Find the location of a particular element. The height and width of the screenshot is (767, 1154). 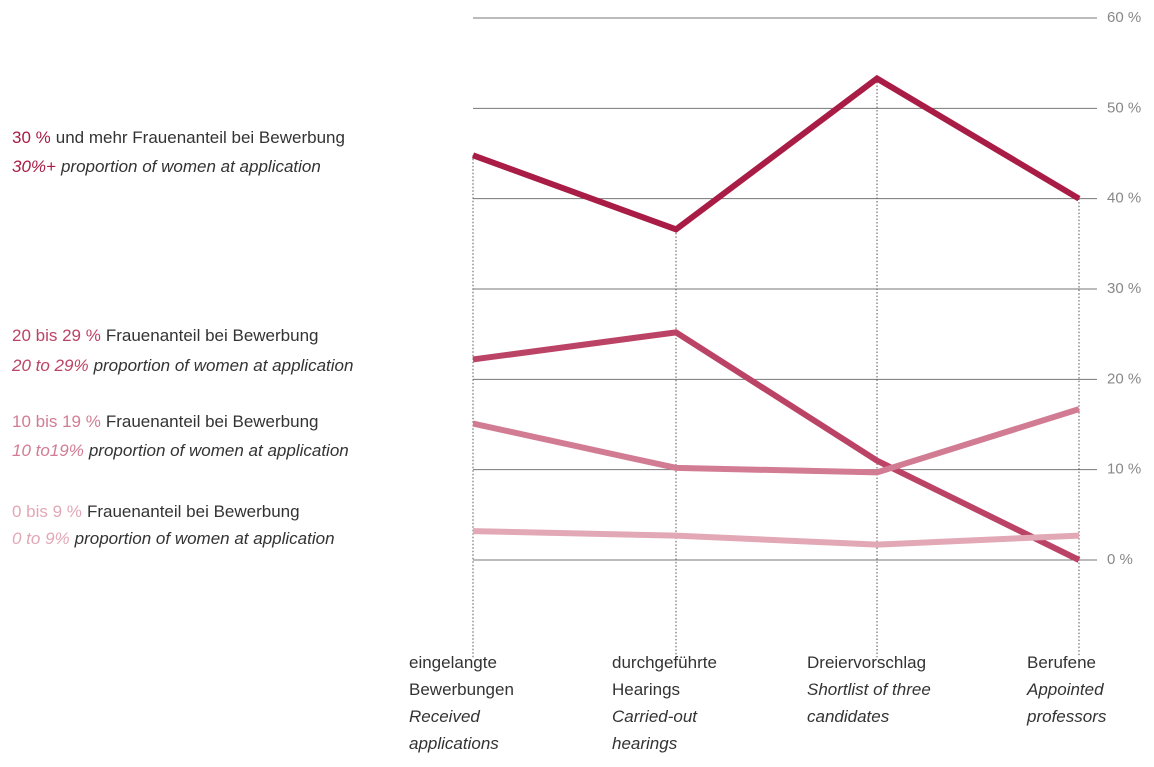

x-tick-label-en: Appointed is located at coordinates (1065, 689).